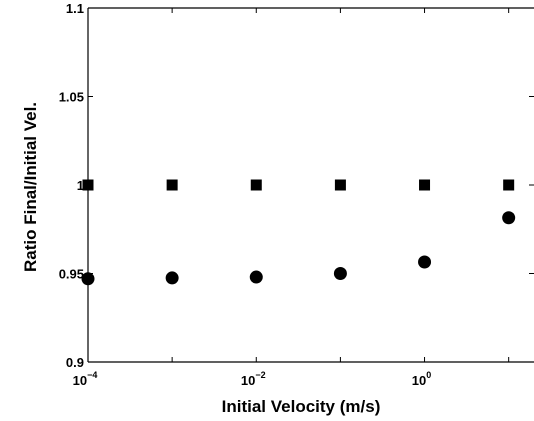  Describe the element at coordinates (421, 379) in the screenshot. I see `x-tick-label: 10⁰` at that location.